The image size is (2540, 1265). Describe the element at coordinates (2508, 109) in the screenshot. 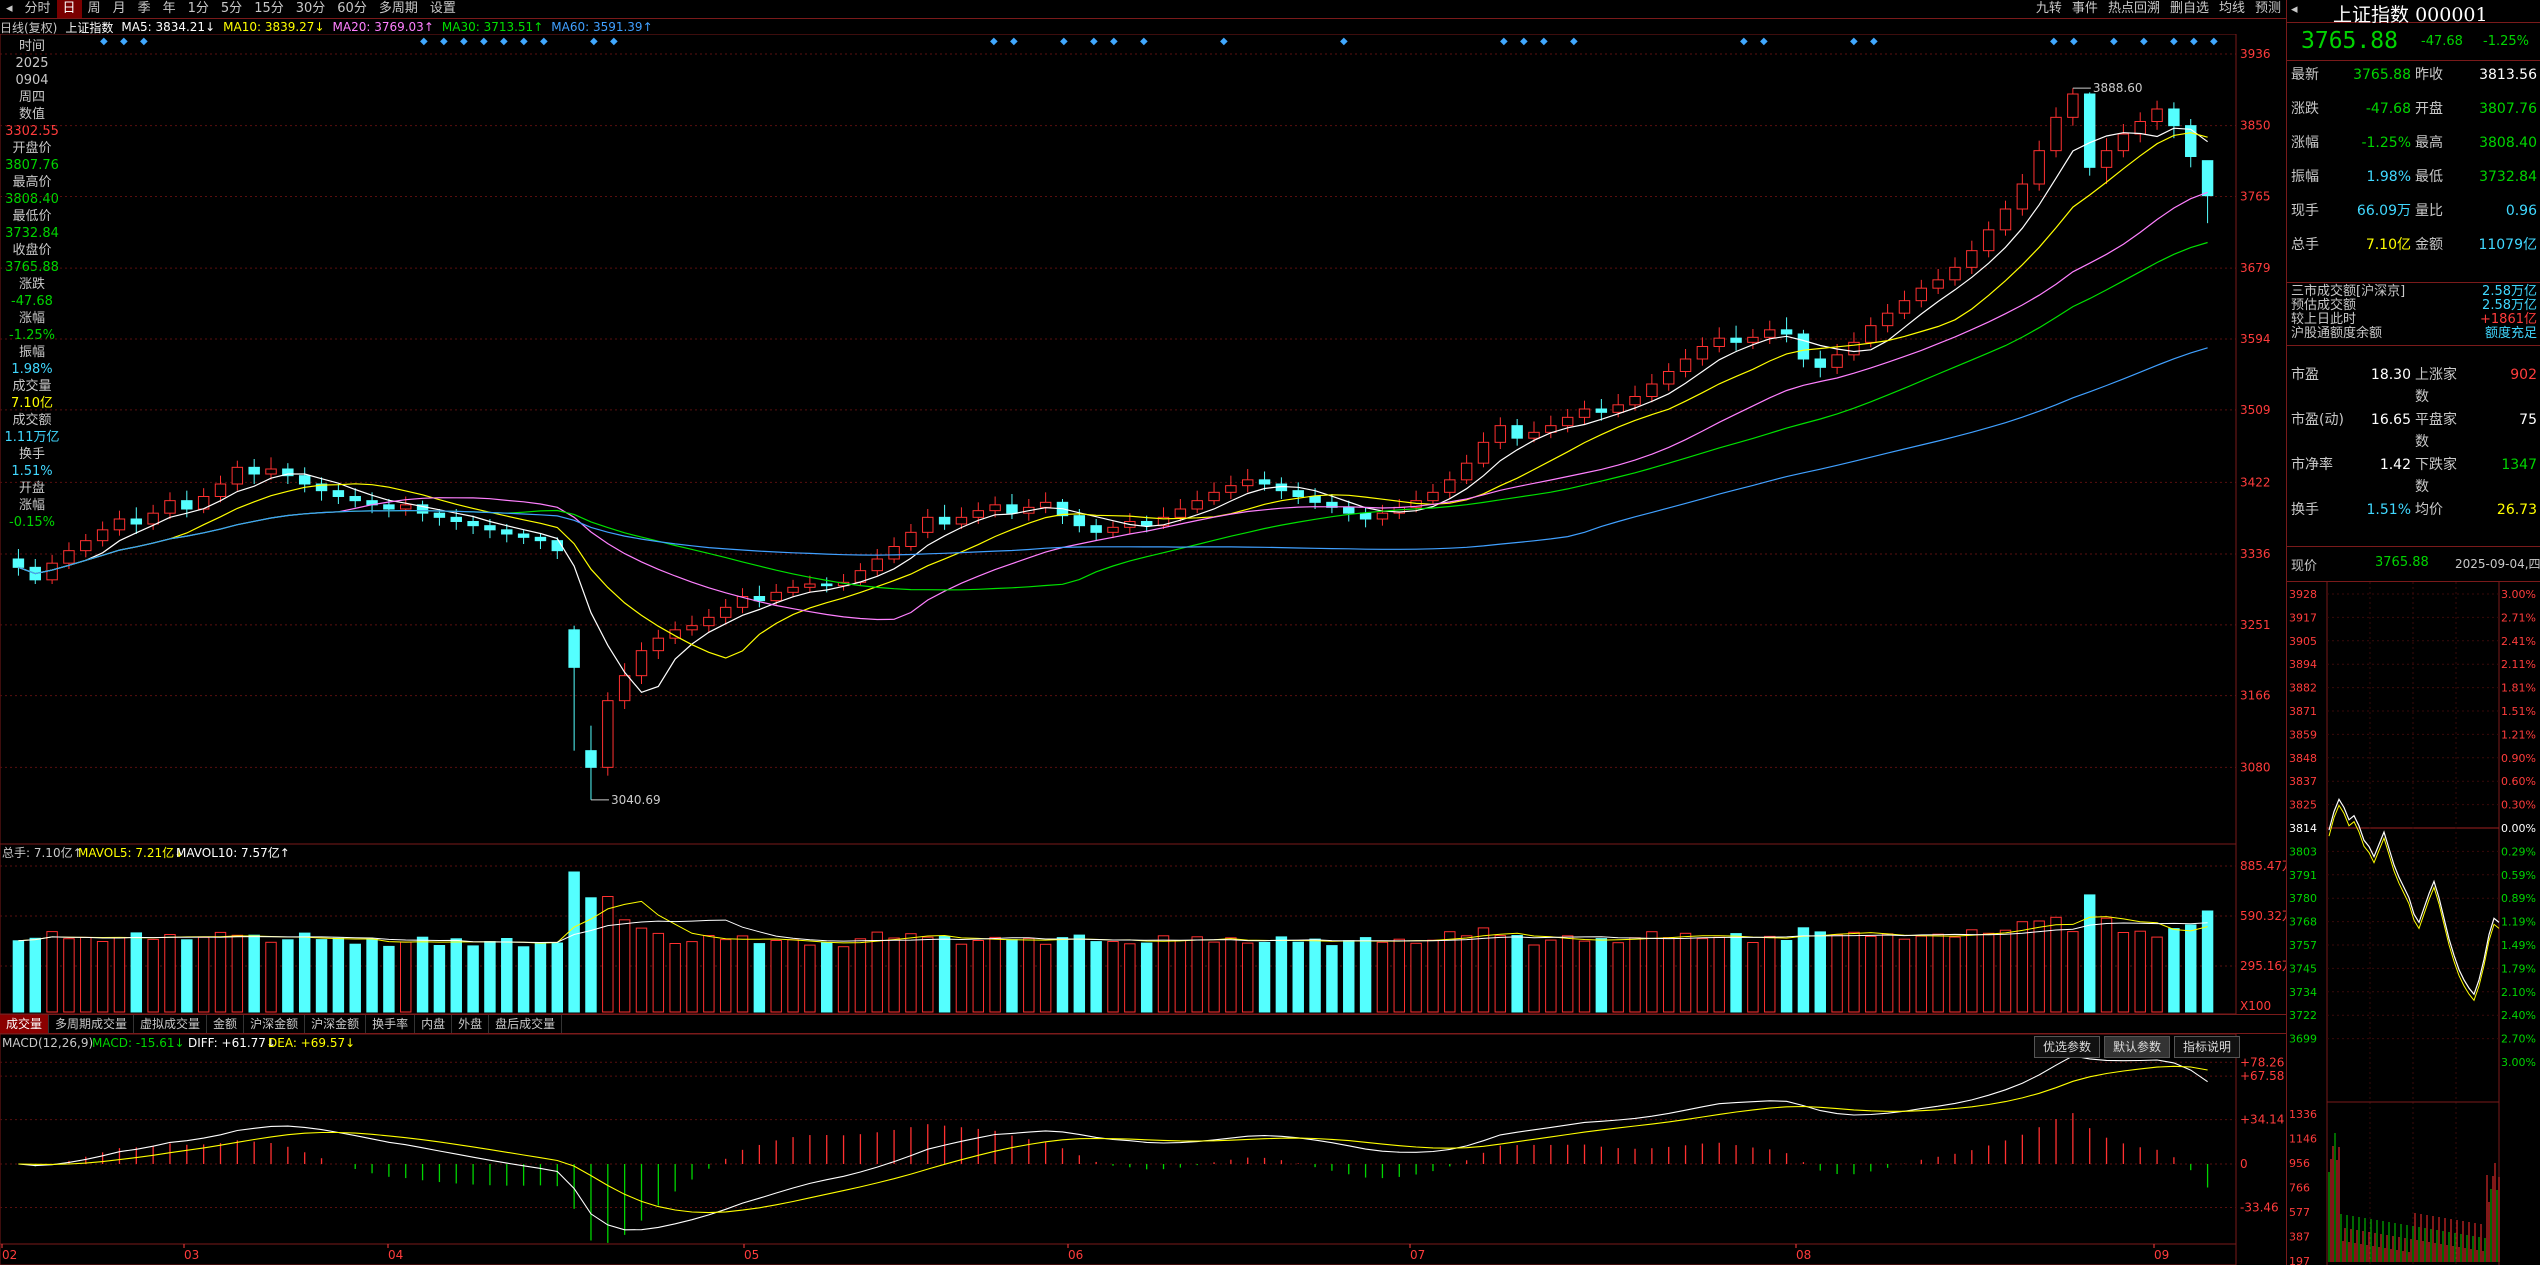

I see `quote-row-value2: 3807.76` at that location.